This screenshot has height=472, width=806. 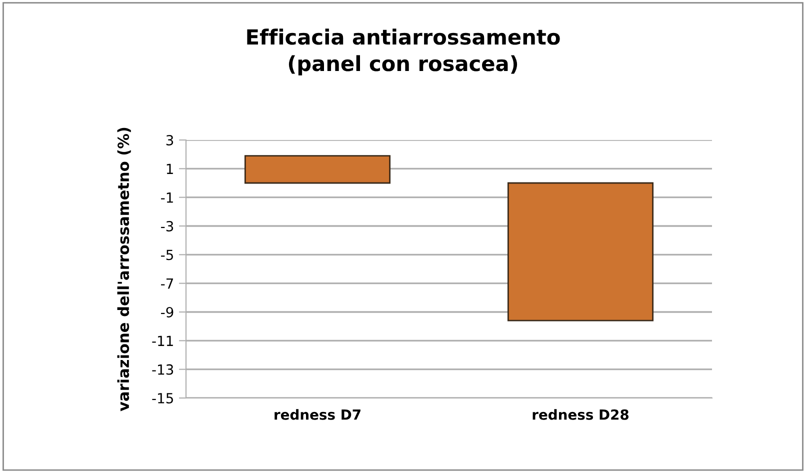 I want to click on y-tick-label: 1, so click(x=169, y=169).